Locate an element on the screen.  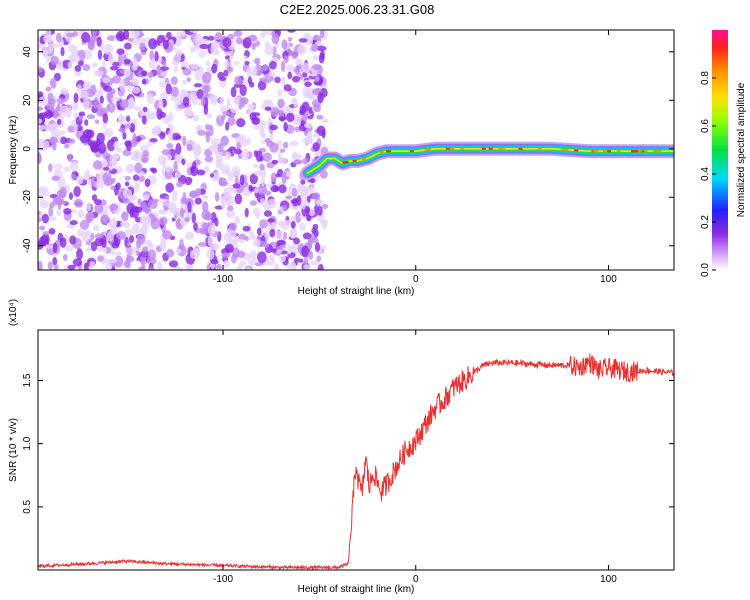
top-x-tick-label: -100 is located at coordinates (223, 279).